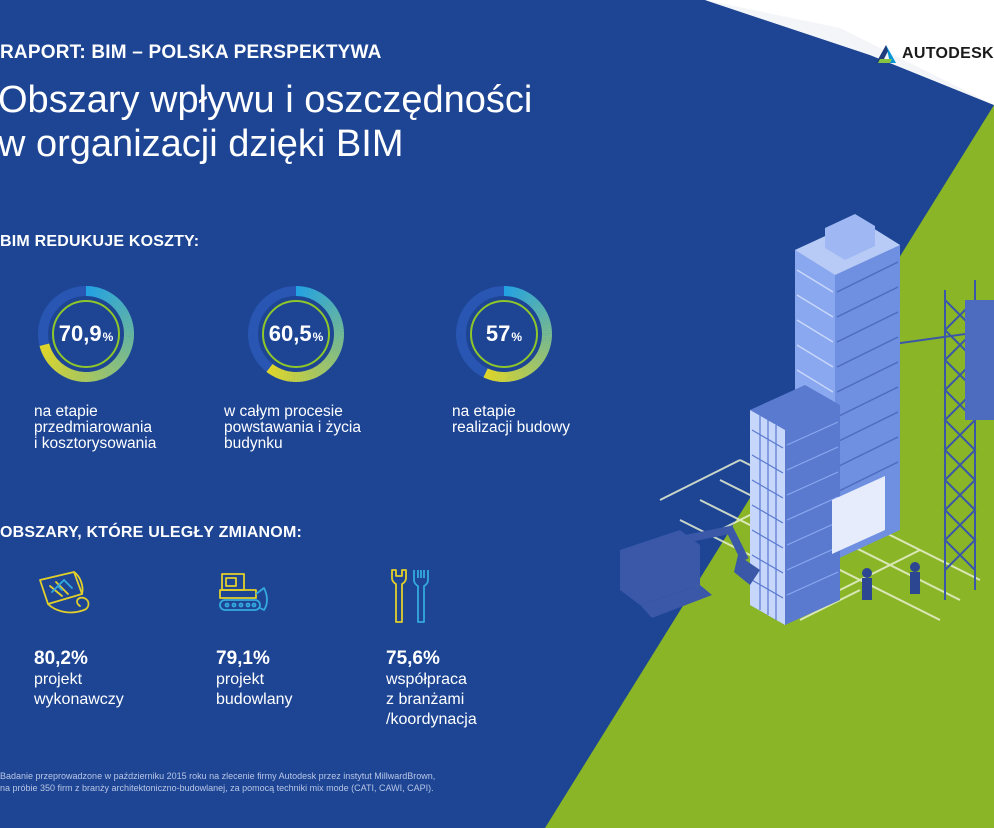 The image size is (994, 828). Describe the element at coordinates (498, 333) in the screenshot. I see `cost-value-3: 57` at that location.